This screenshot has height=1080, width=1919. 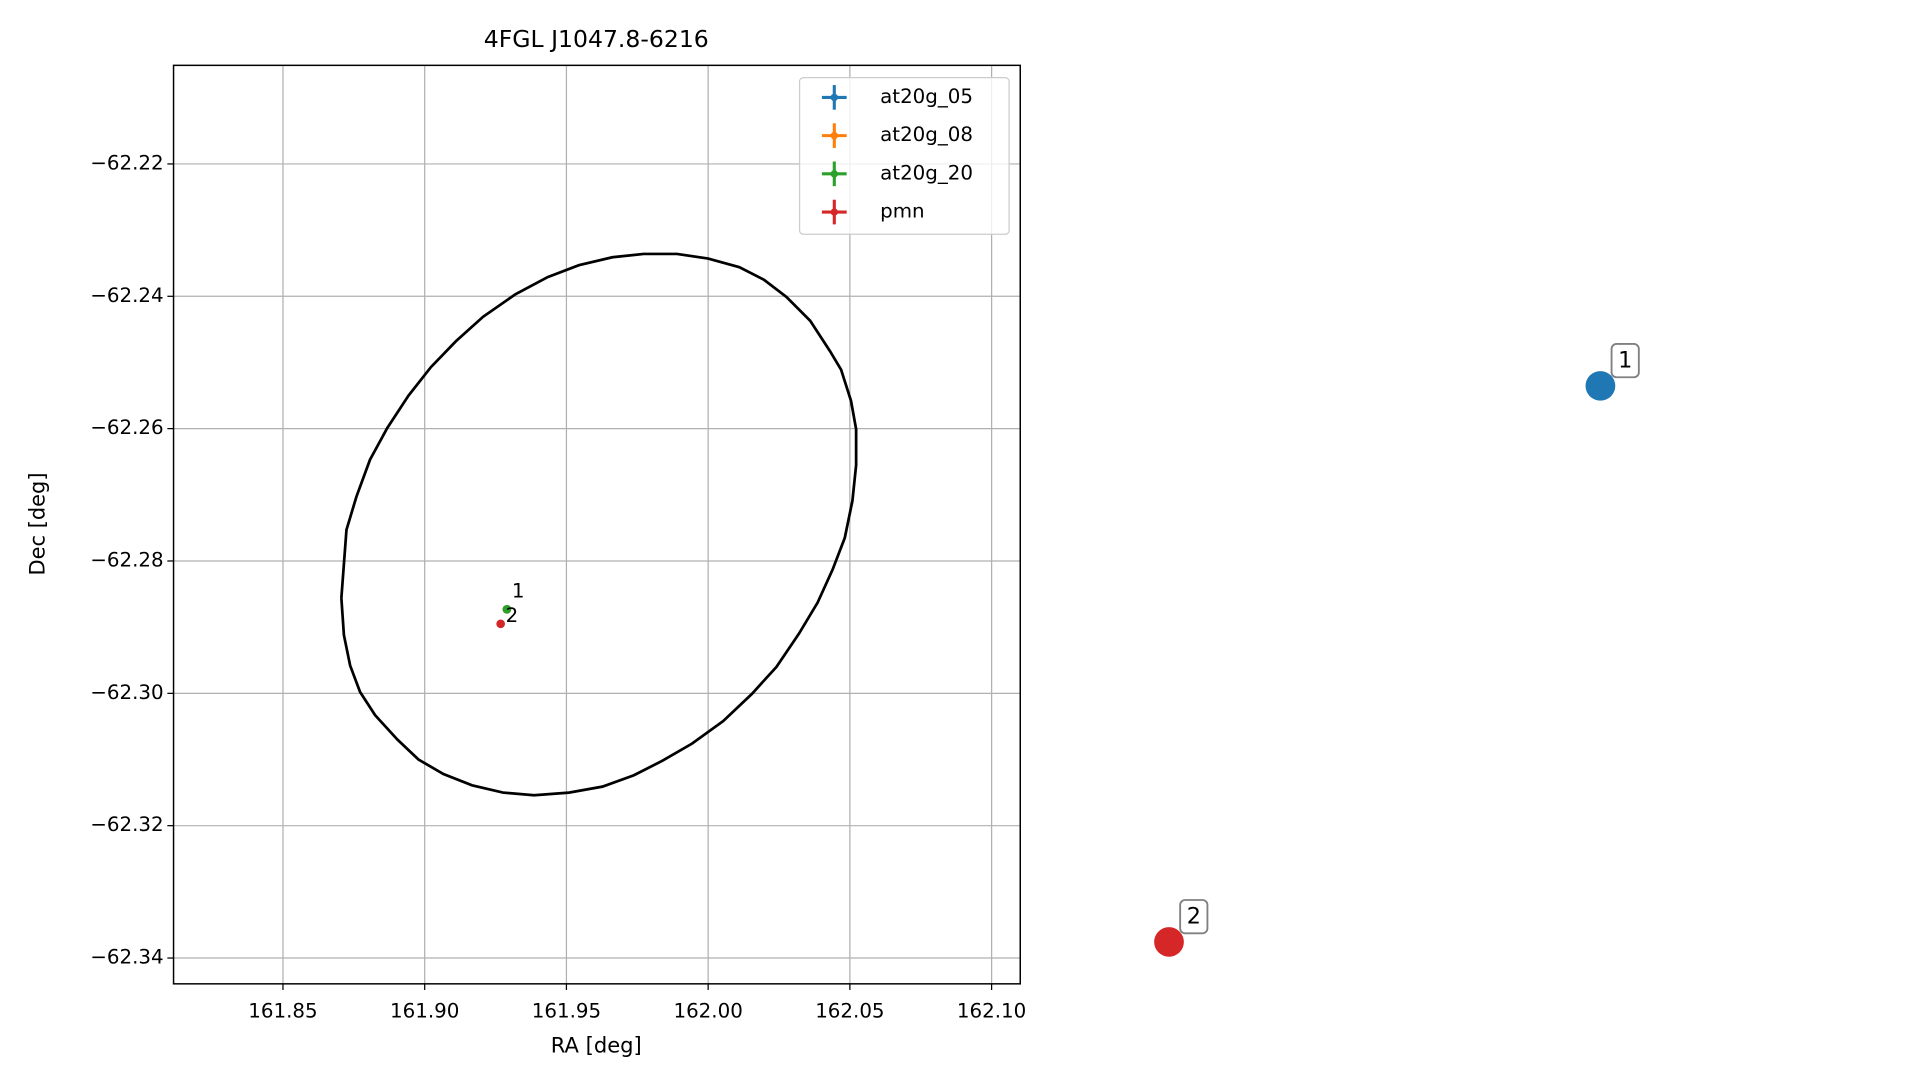 I want to click on error-ellipse, so click(x=599, y=524).